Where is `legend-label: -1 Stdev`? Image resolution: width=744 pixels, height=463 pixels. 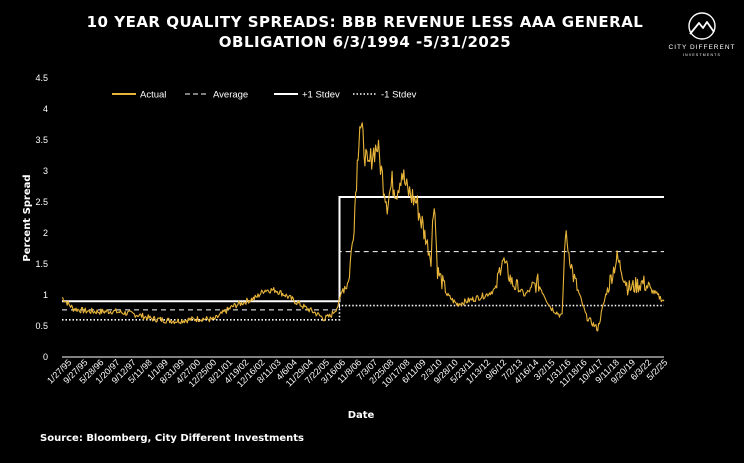
legend-label: -1 Stdev is located at coordinates (399, 95).